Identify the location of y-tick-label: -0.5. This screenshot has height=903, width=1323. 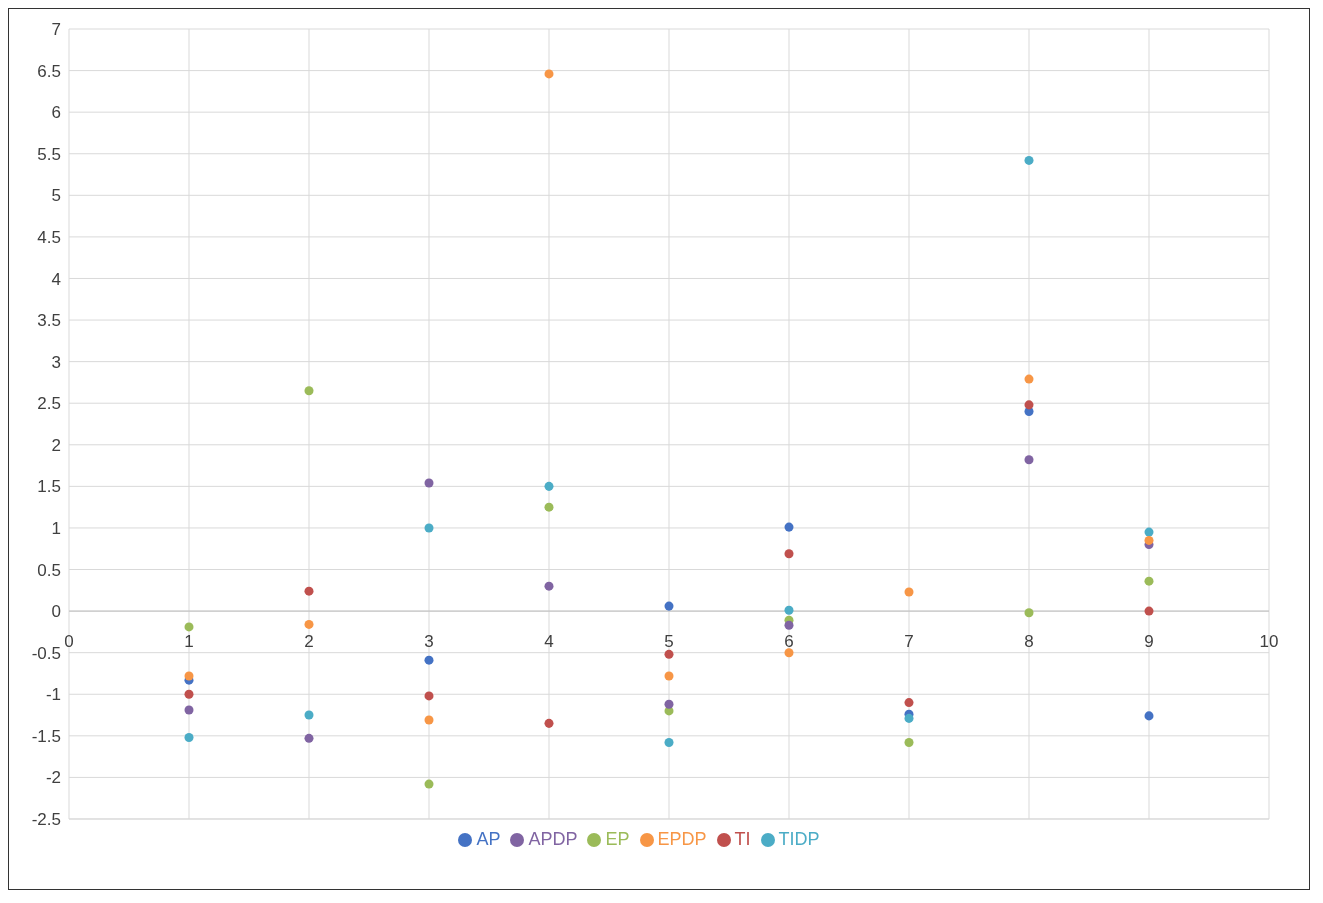
(46, 653).